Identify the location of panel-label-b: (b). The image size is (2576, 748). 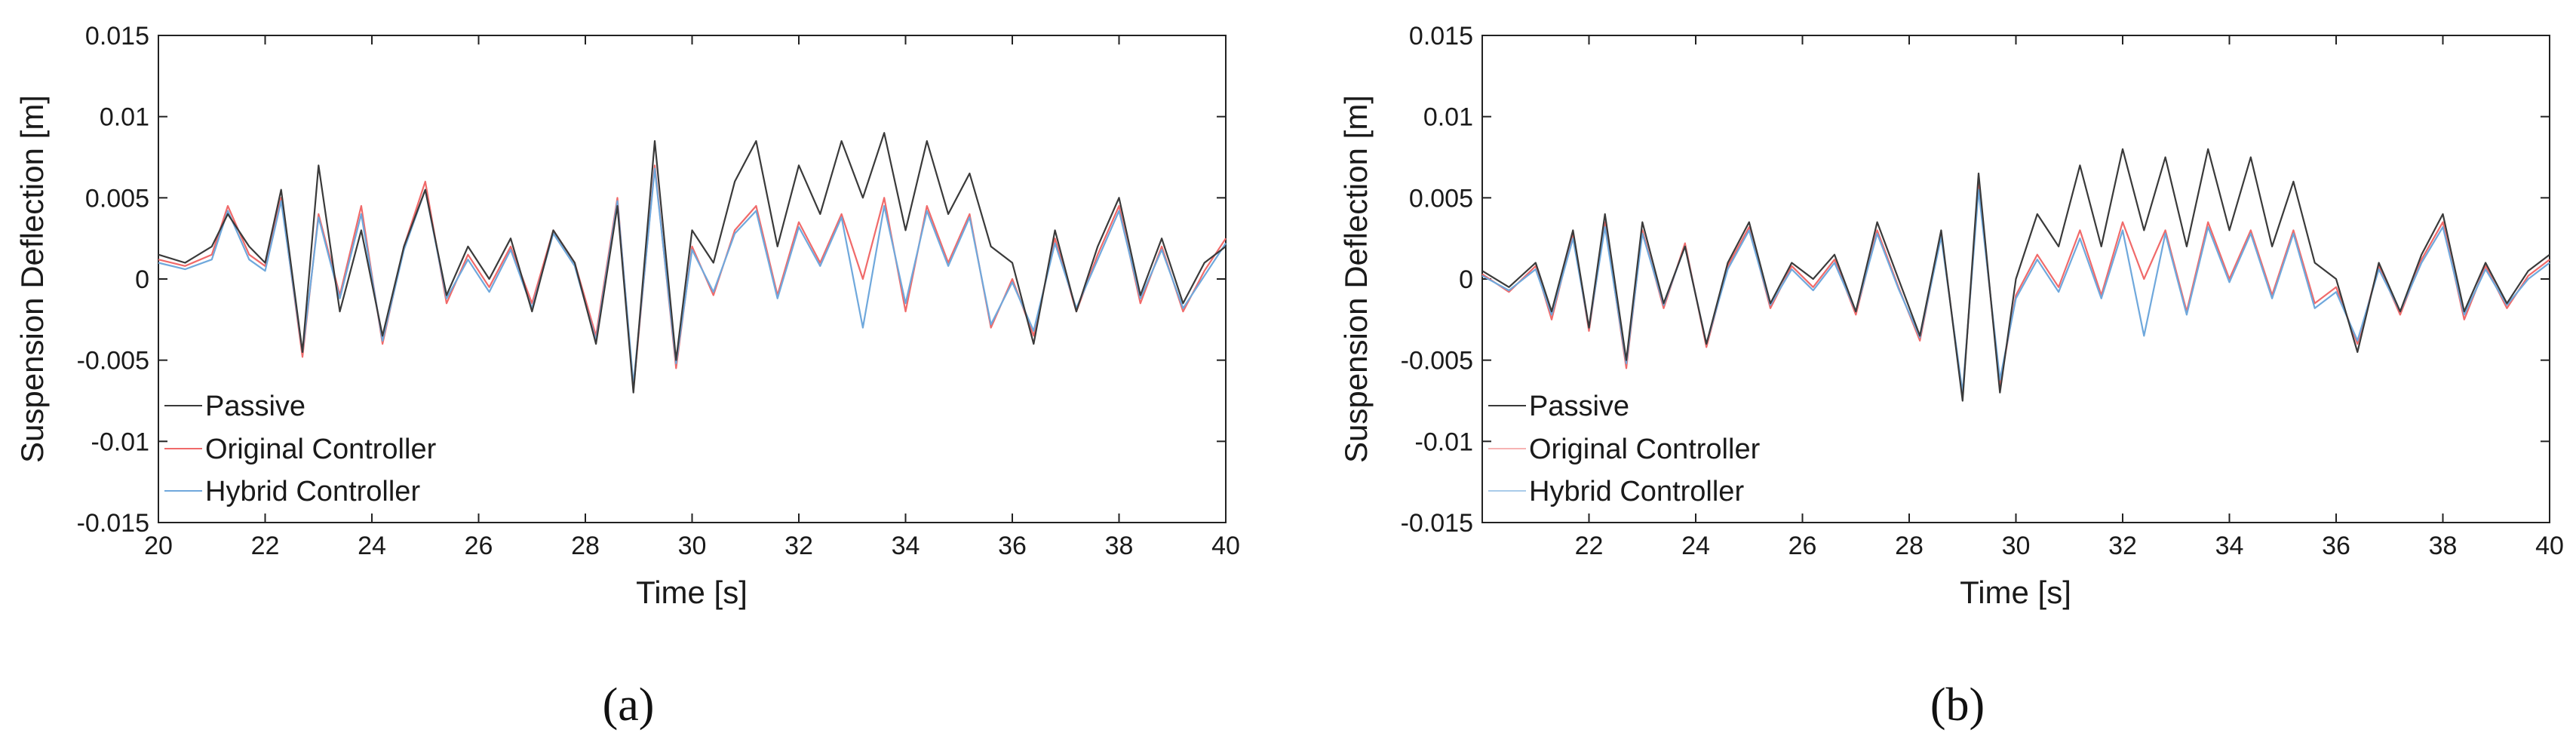
(1957, 705).